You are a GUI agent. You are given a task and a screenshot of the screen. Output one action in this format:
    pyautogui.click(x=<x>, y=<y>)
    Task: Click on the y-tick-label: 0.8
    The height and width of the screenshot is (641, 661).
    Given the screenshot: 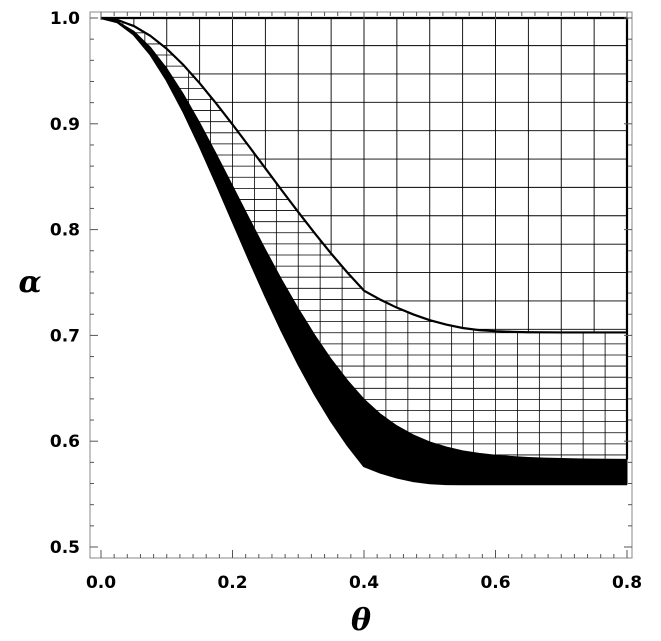 What is the action you would take?
    pyautogui.click(x=65, y=231)
    